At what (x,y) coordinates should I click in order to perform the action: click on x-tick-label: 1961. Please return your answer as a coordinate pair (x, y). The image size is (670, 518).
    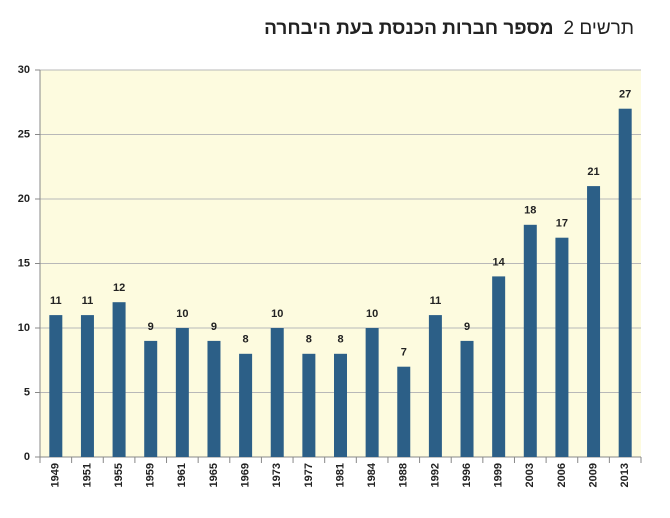
    Looking at the image, I should click on (182, 475).